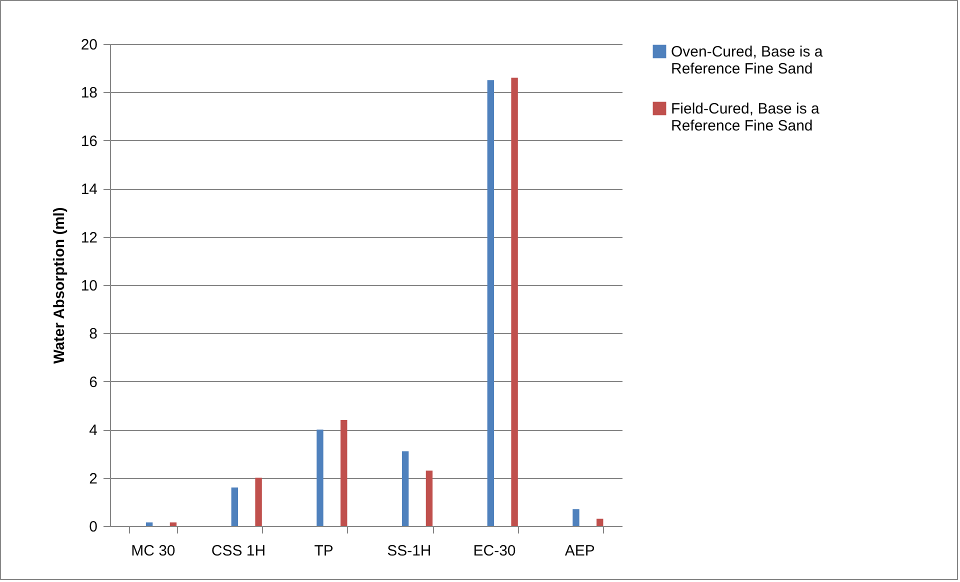 The image size is (960, 582). What do you see at coordinates (89, 141) in the screenshot?
I see `y-tick-label: 16` at bounding box center [89, 141].